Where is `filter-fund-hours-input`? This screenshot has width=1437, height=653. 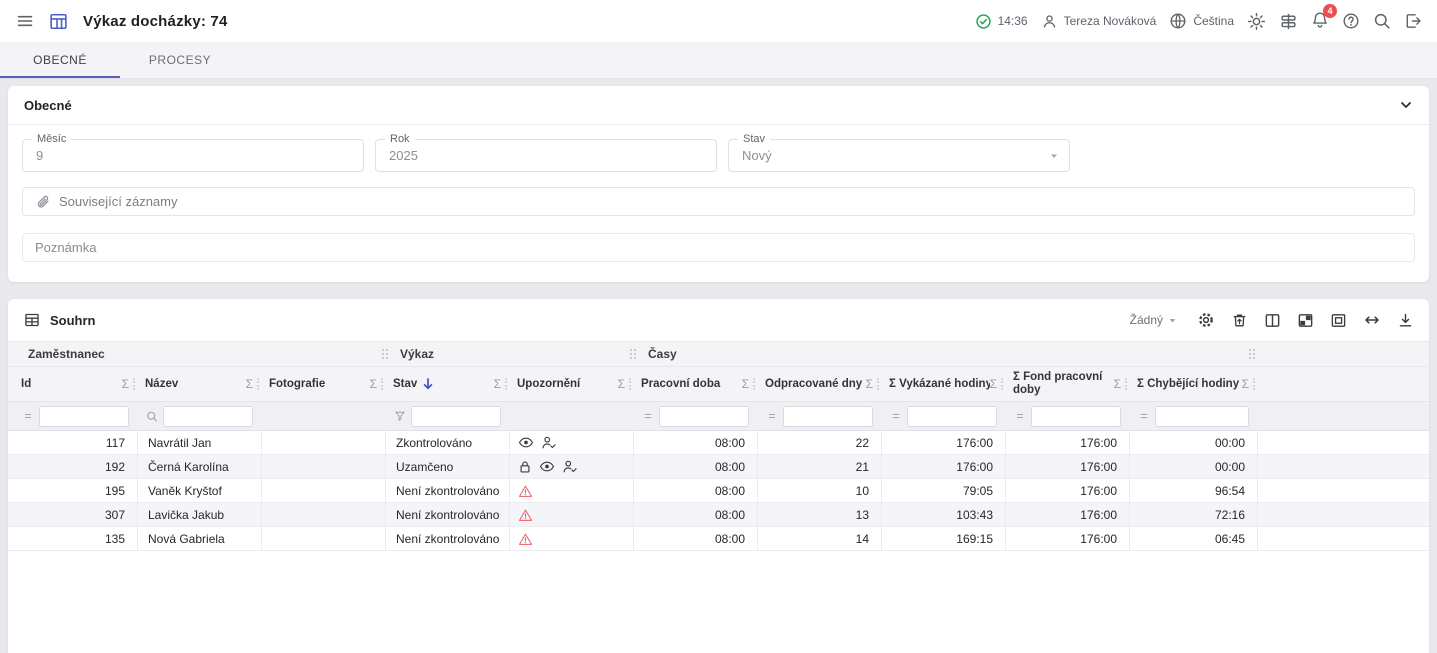 filter-fund-hours-input is located at coordinates (1076, 416).